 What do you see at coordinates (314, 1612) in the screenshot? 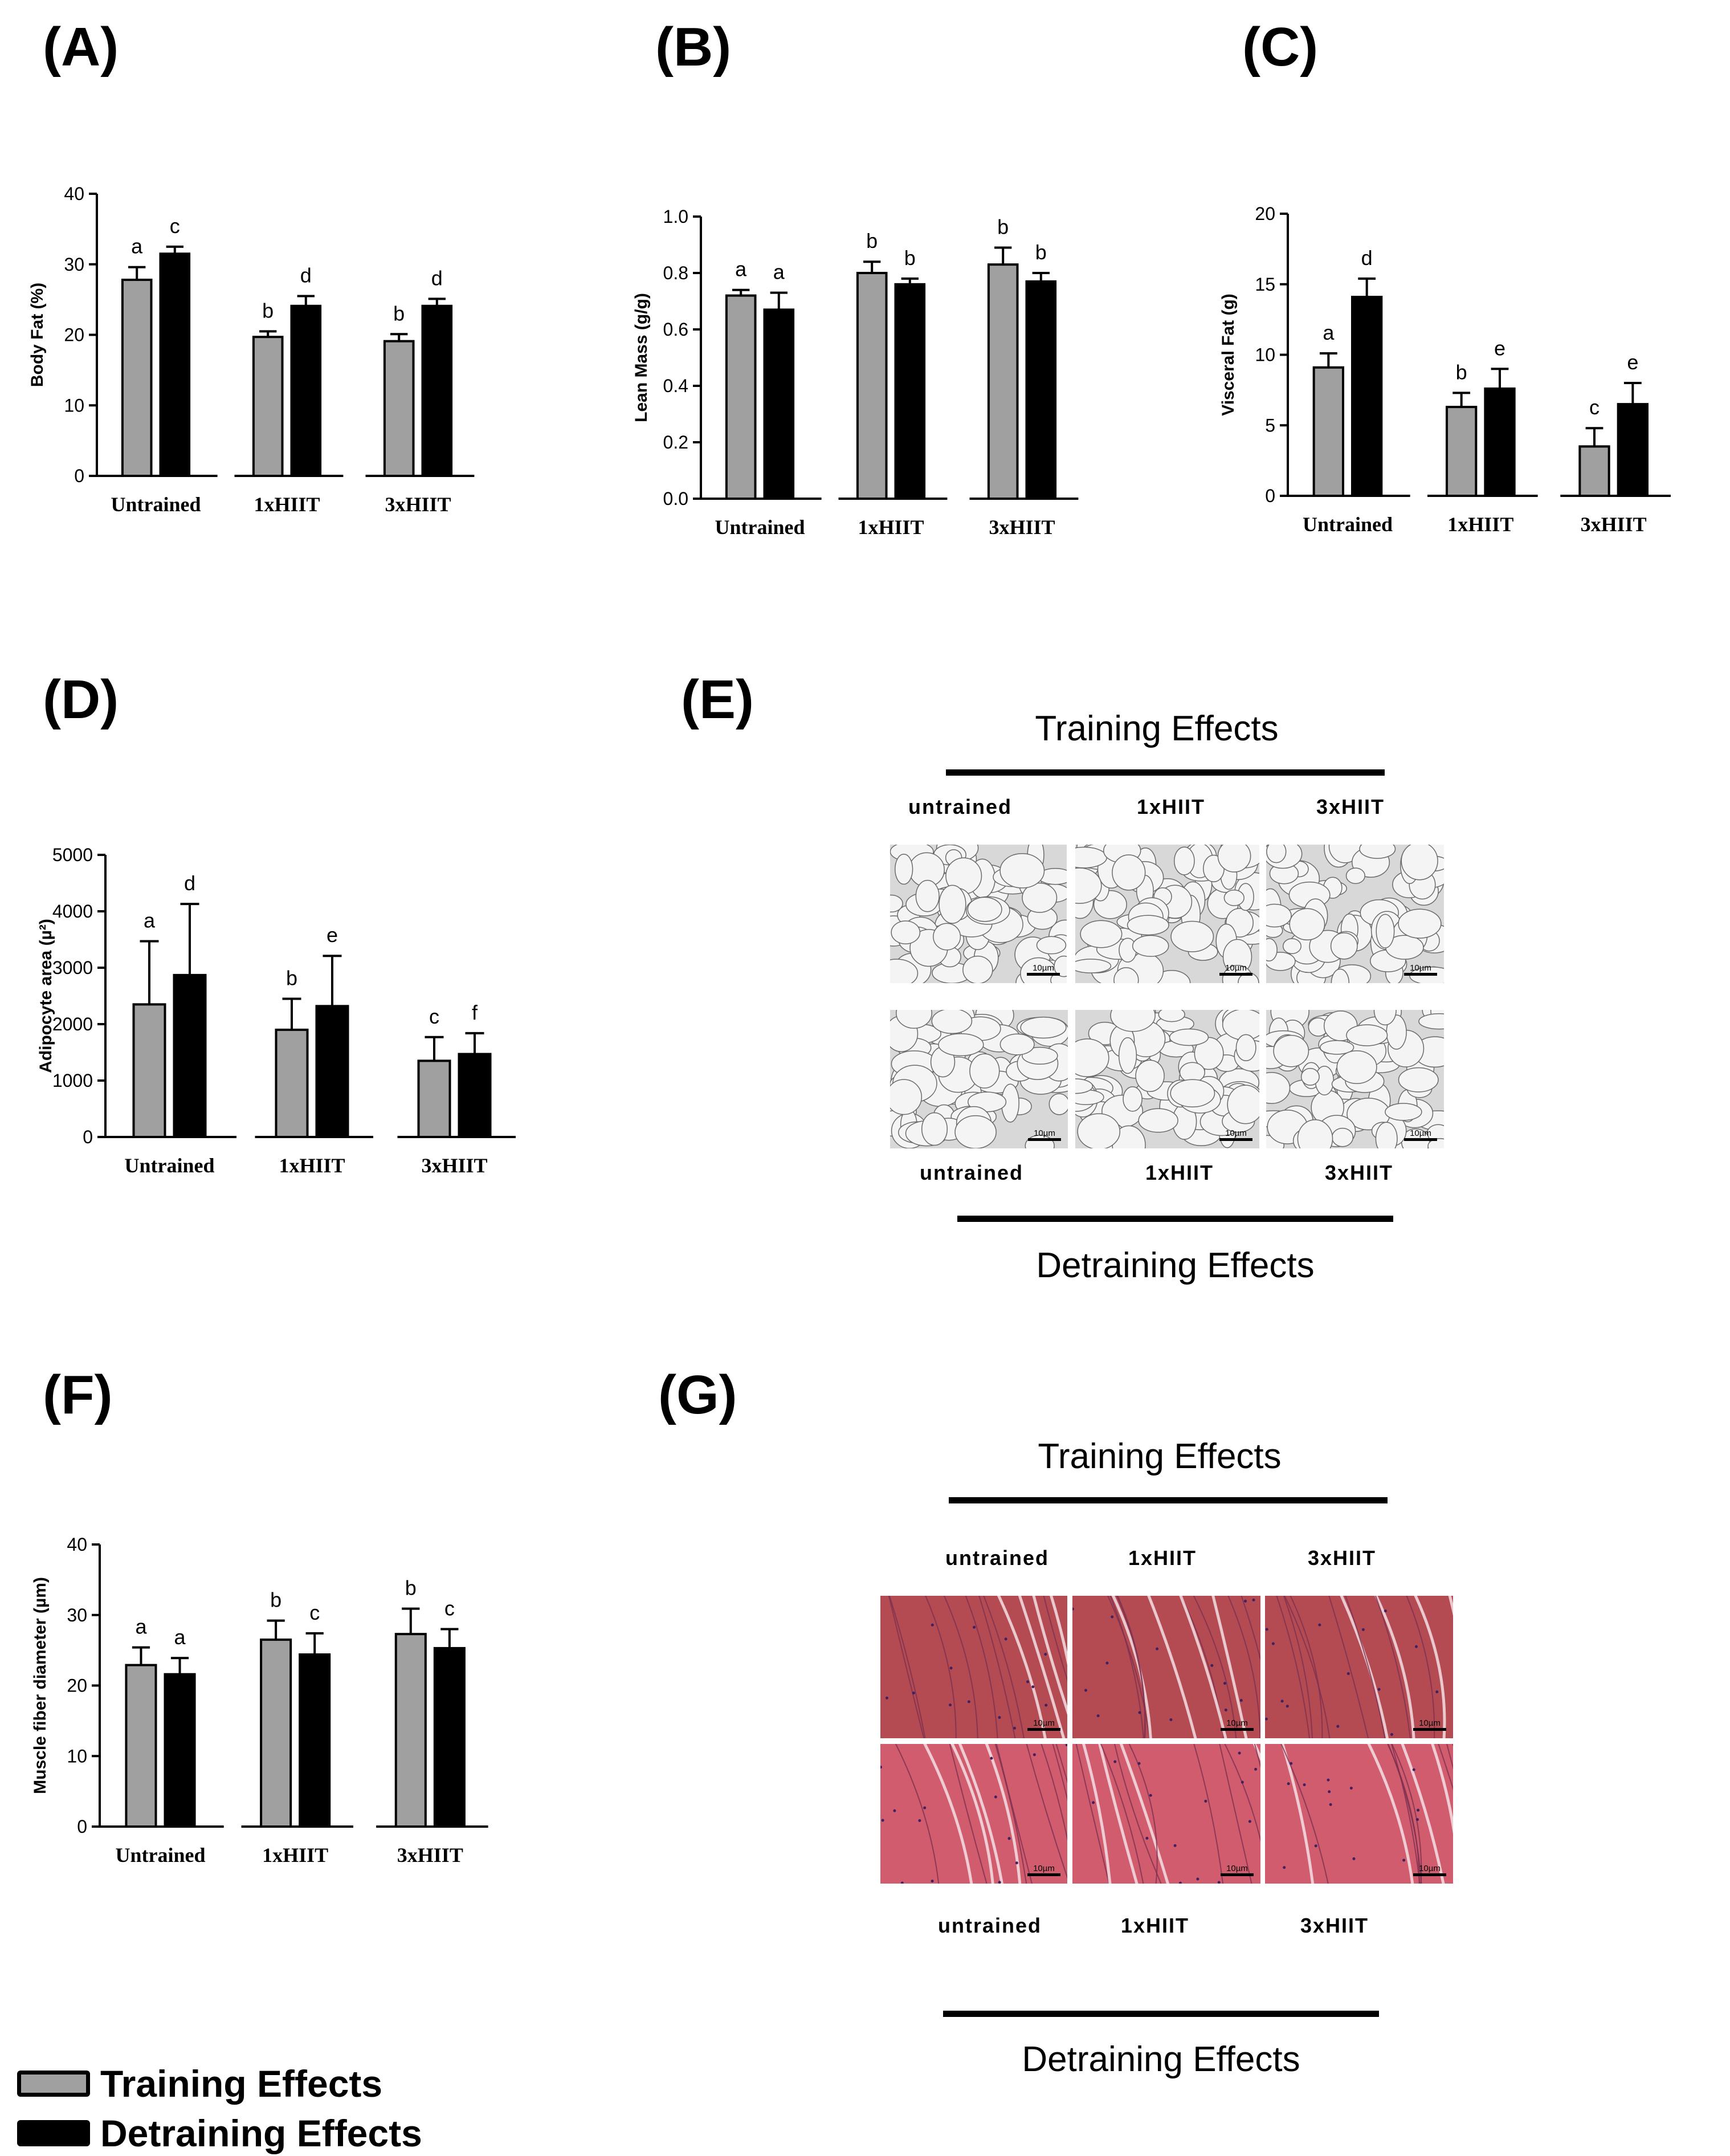
I see `significance-letter: c` at bounding box center [314, 1612].